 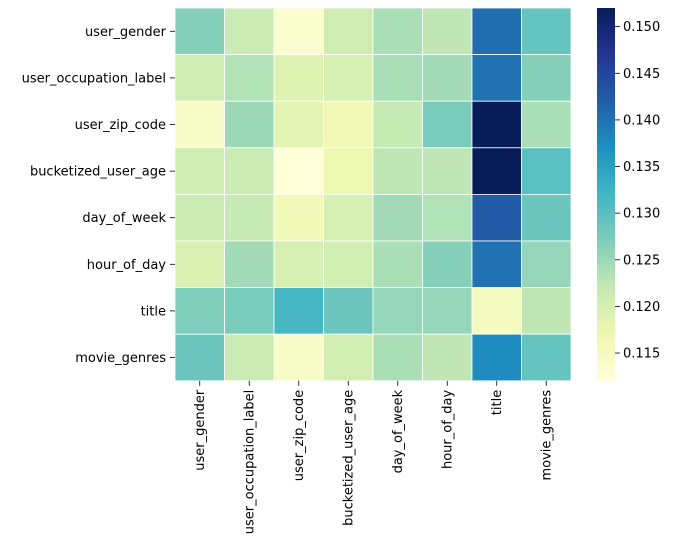 What do you see at coordinates (199, 357) in the screenshot?
I see `heatmap-cell-movie_genres-user_gender` at bounding box center [199, 357].